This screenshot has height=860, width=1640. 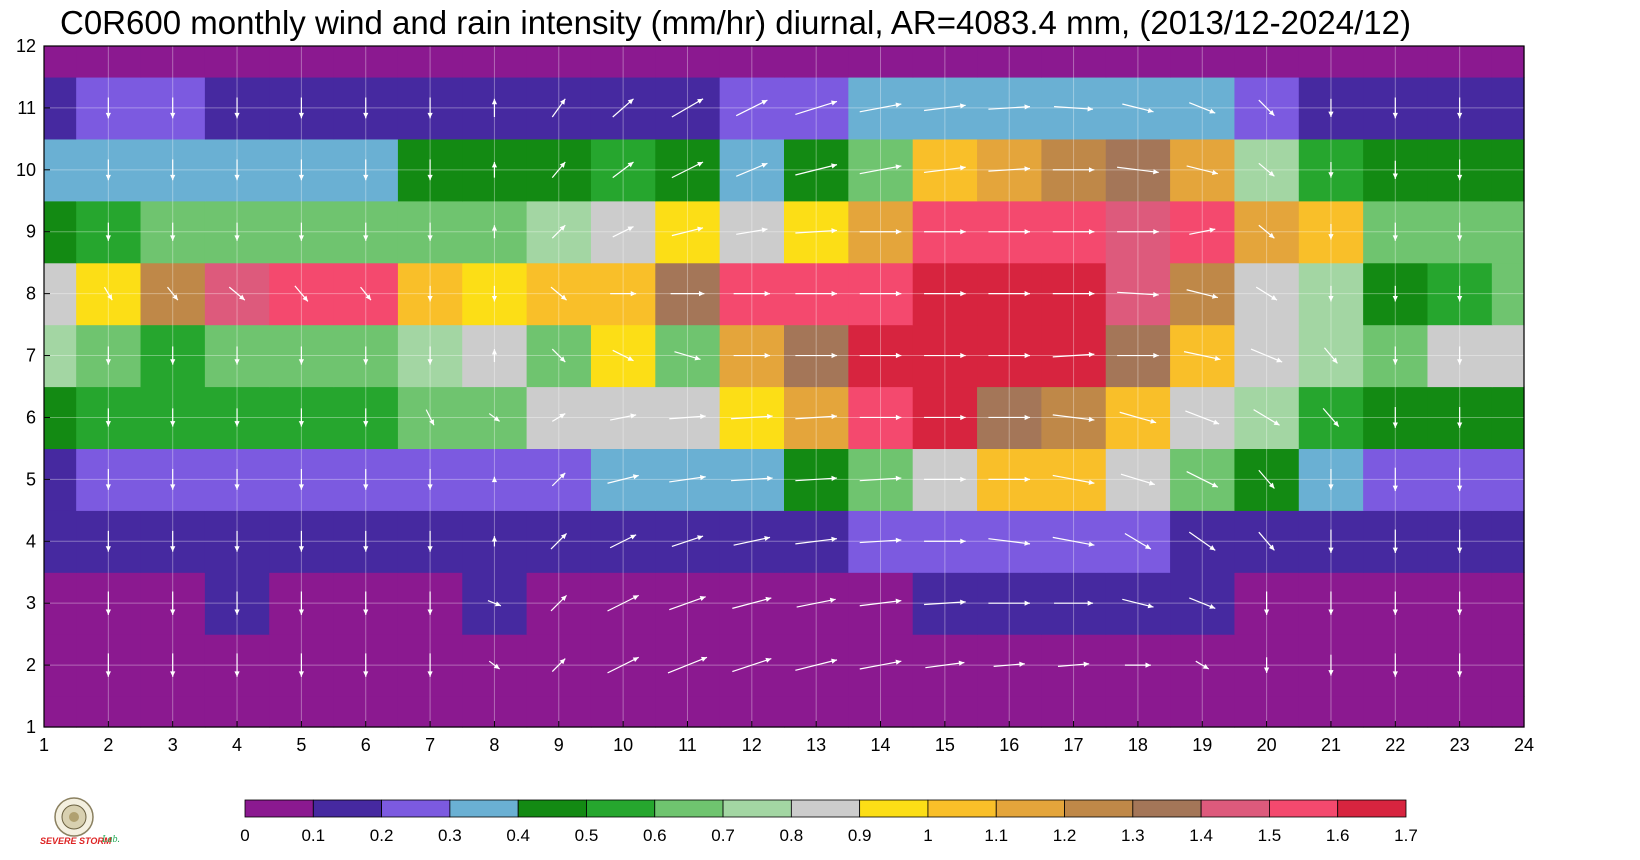 I want to click on x-tick-label: 23, so click(x=1460, y=745).